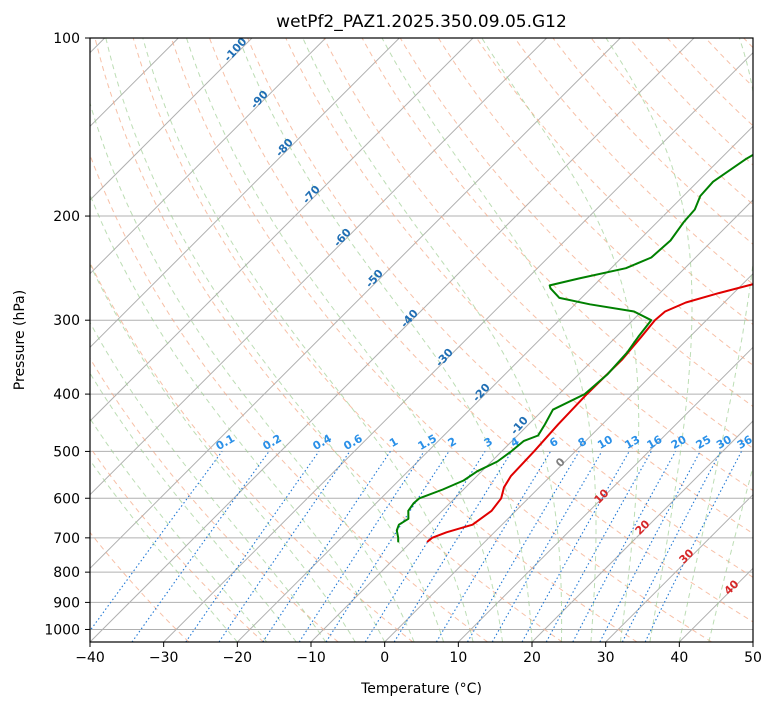  I want to click on x-tick-label: 0, so click(384, 658).